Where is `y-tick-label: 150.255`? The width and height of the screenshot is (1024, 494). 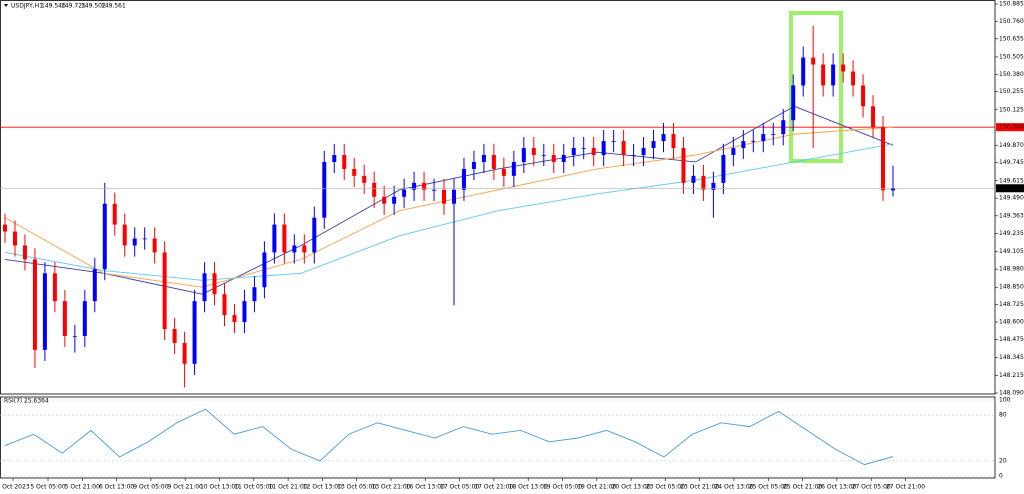 y-tick-label: 150.255 is located at coordinates (1011, 91).